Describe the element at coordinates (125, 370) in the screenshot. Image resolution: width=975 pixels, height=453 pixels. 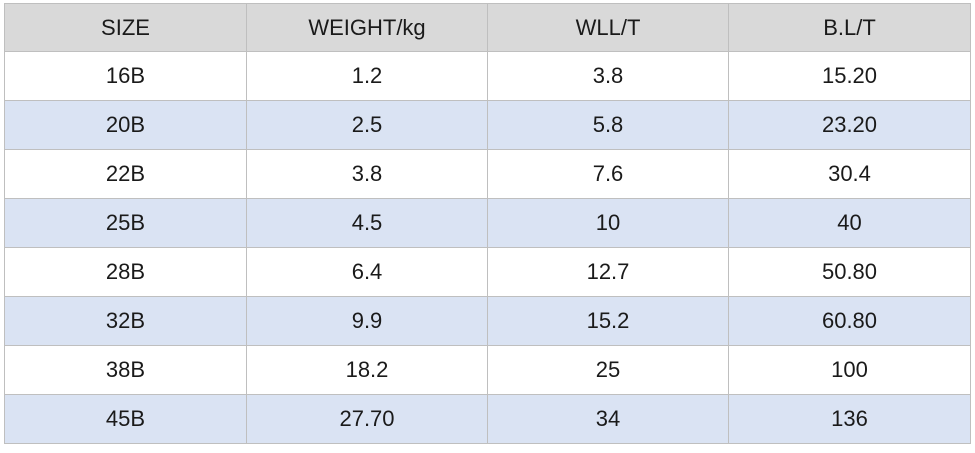
I see `cell-size: 38B` at that location.